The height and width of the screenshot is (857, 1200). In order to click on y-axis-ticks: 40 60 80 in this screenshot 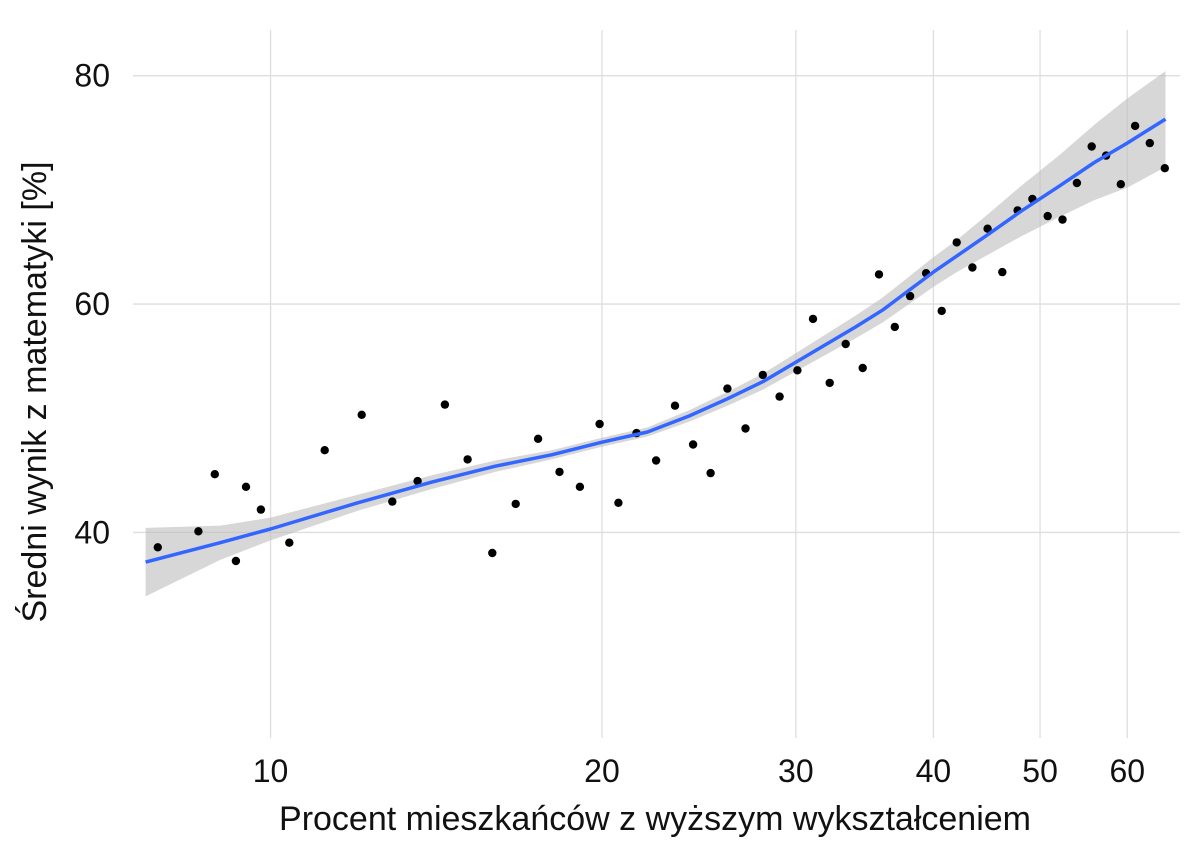, I will do `click(92, 304)`.